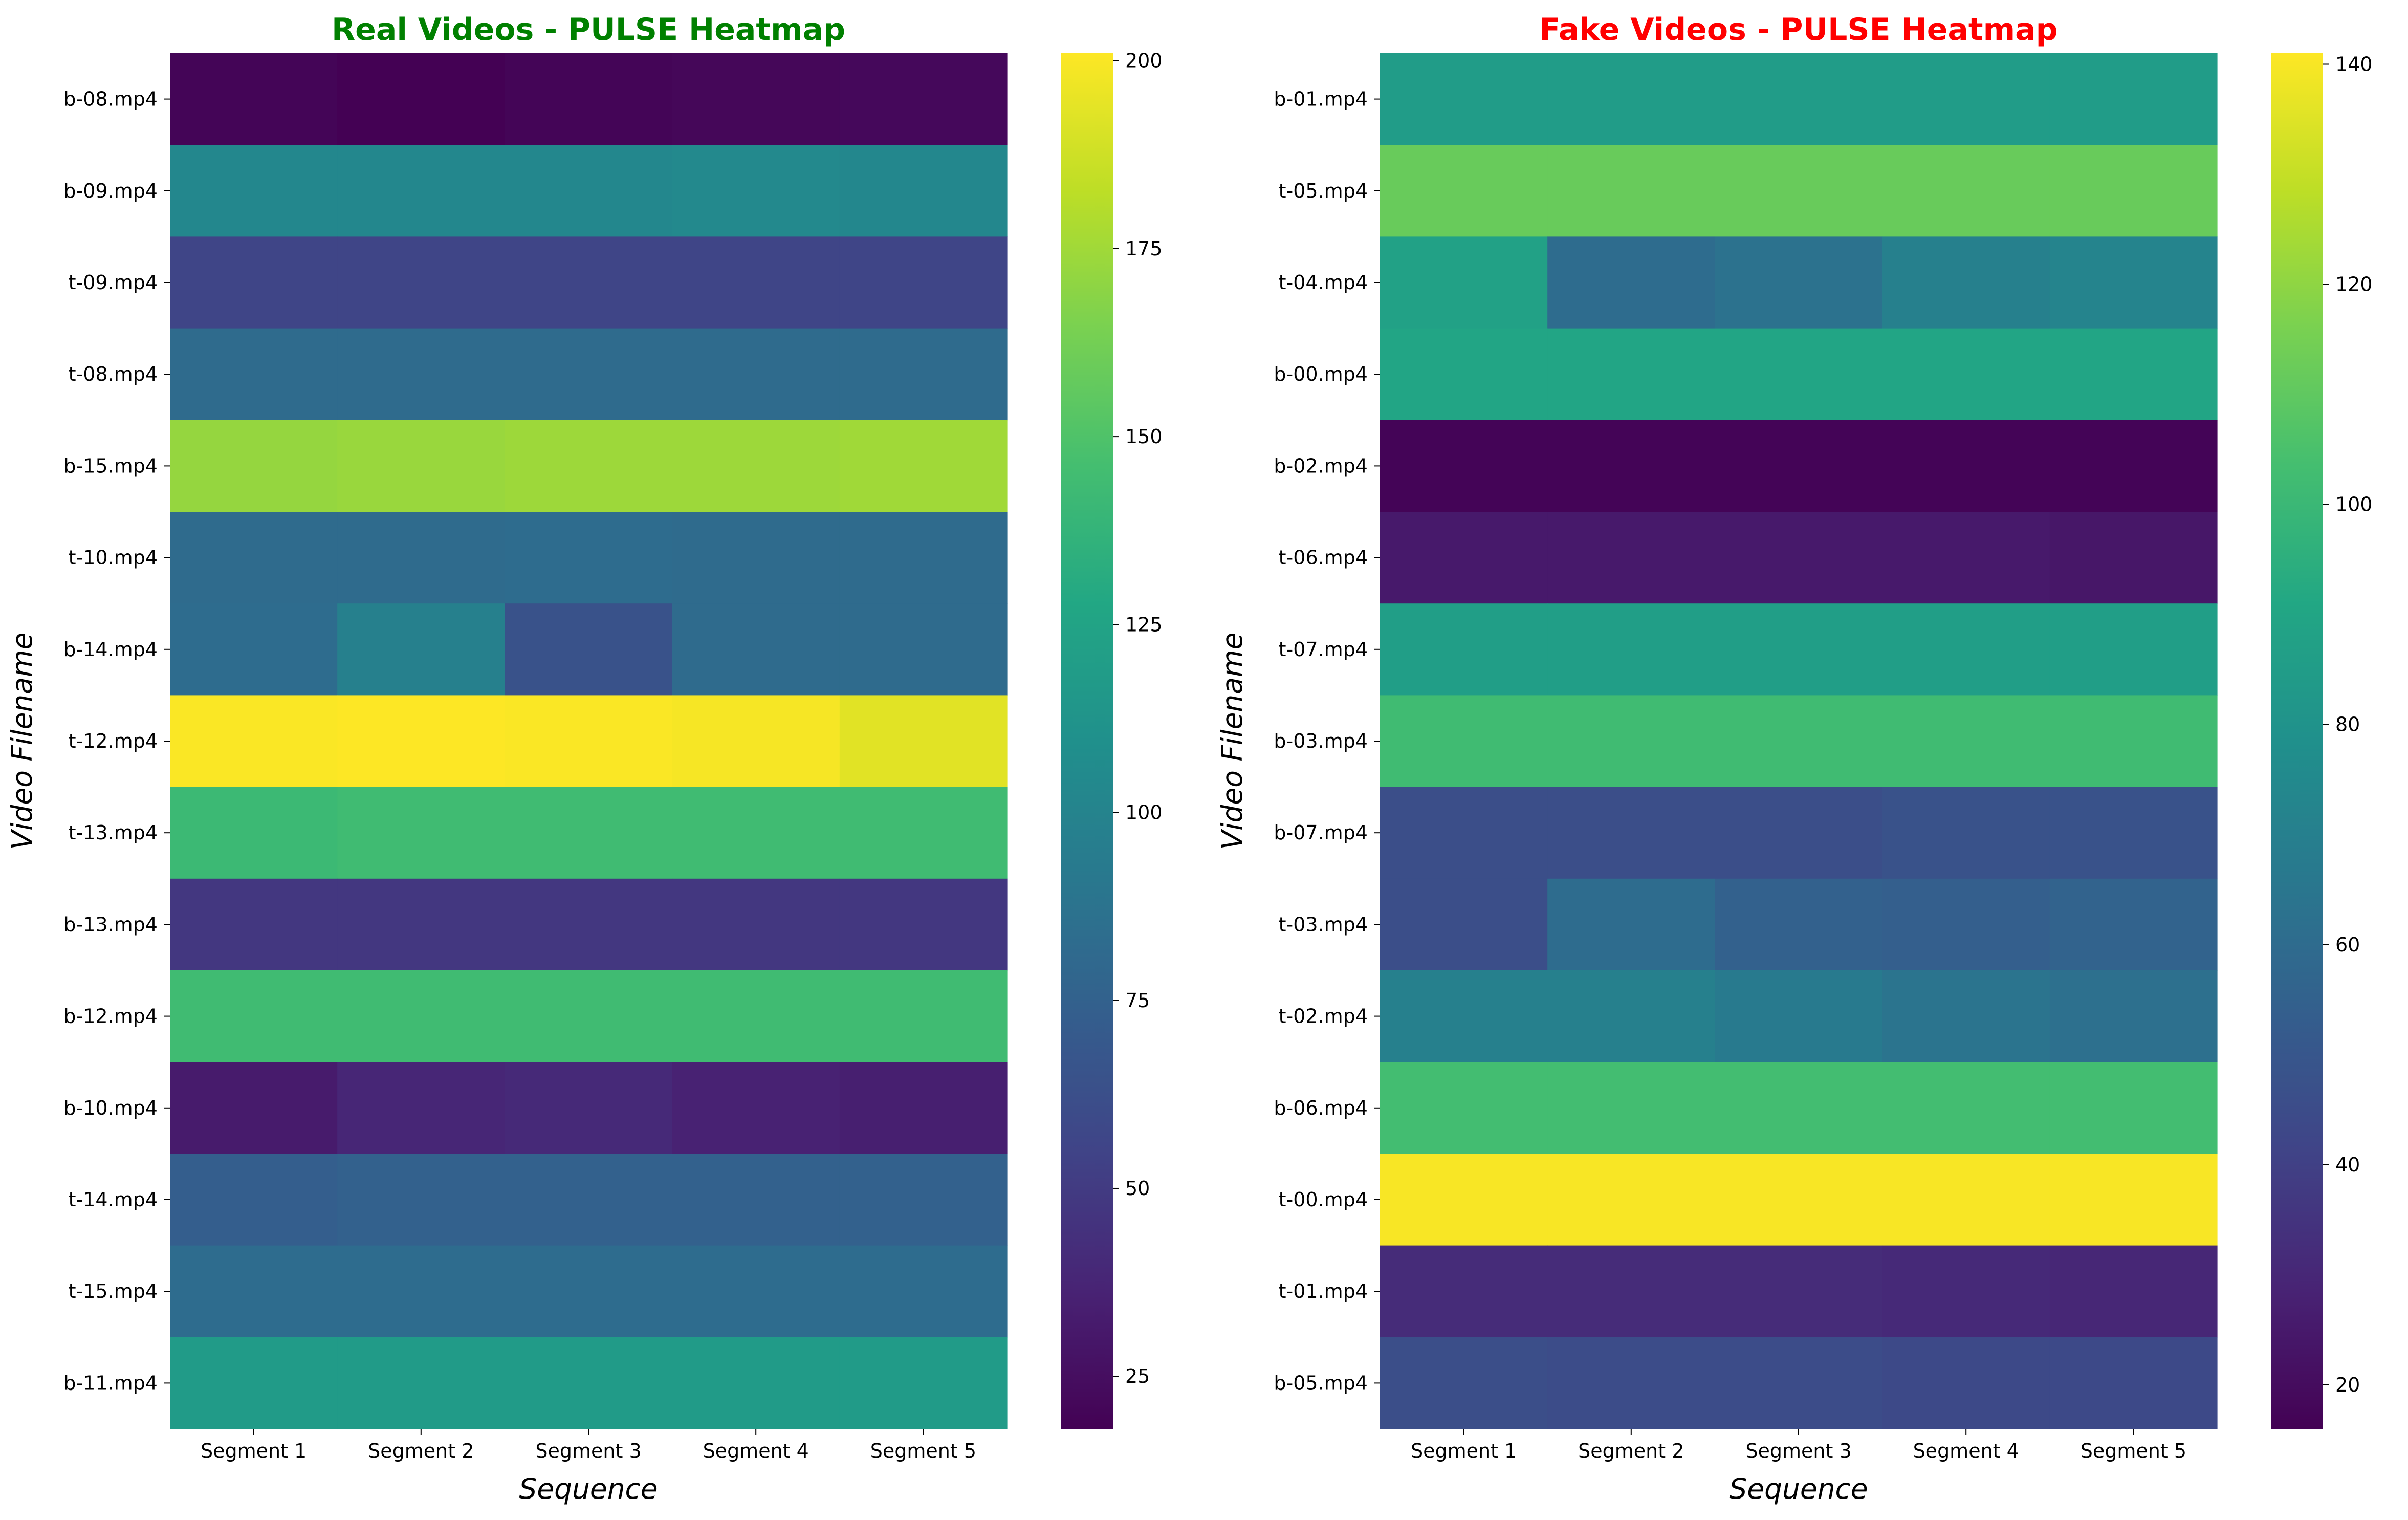 This screenshot has height=1520, width=2408. What do you see at coordinates (113, 374) in the screenshot?
I see `y-tick-label: t-08.mp4` at bounding box center [113, 374].